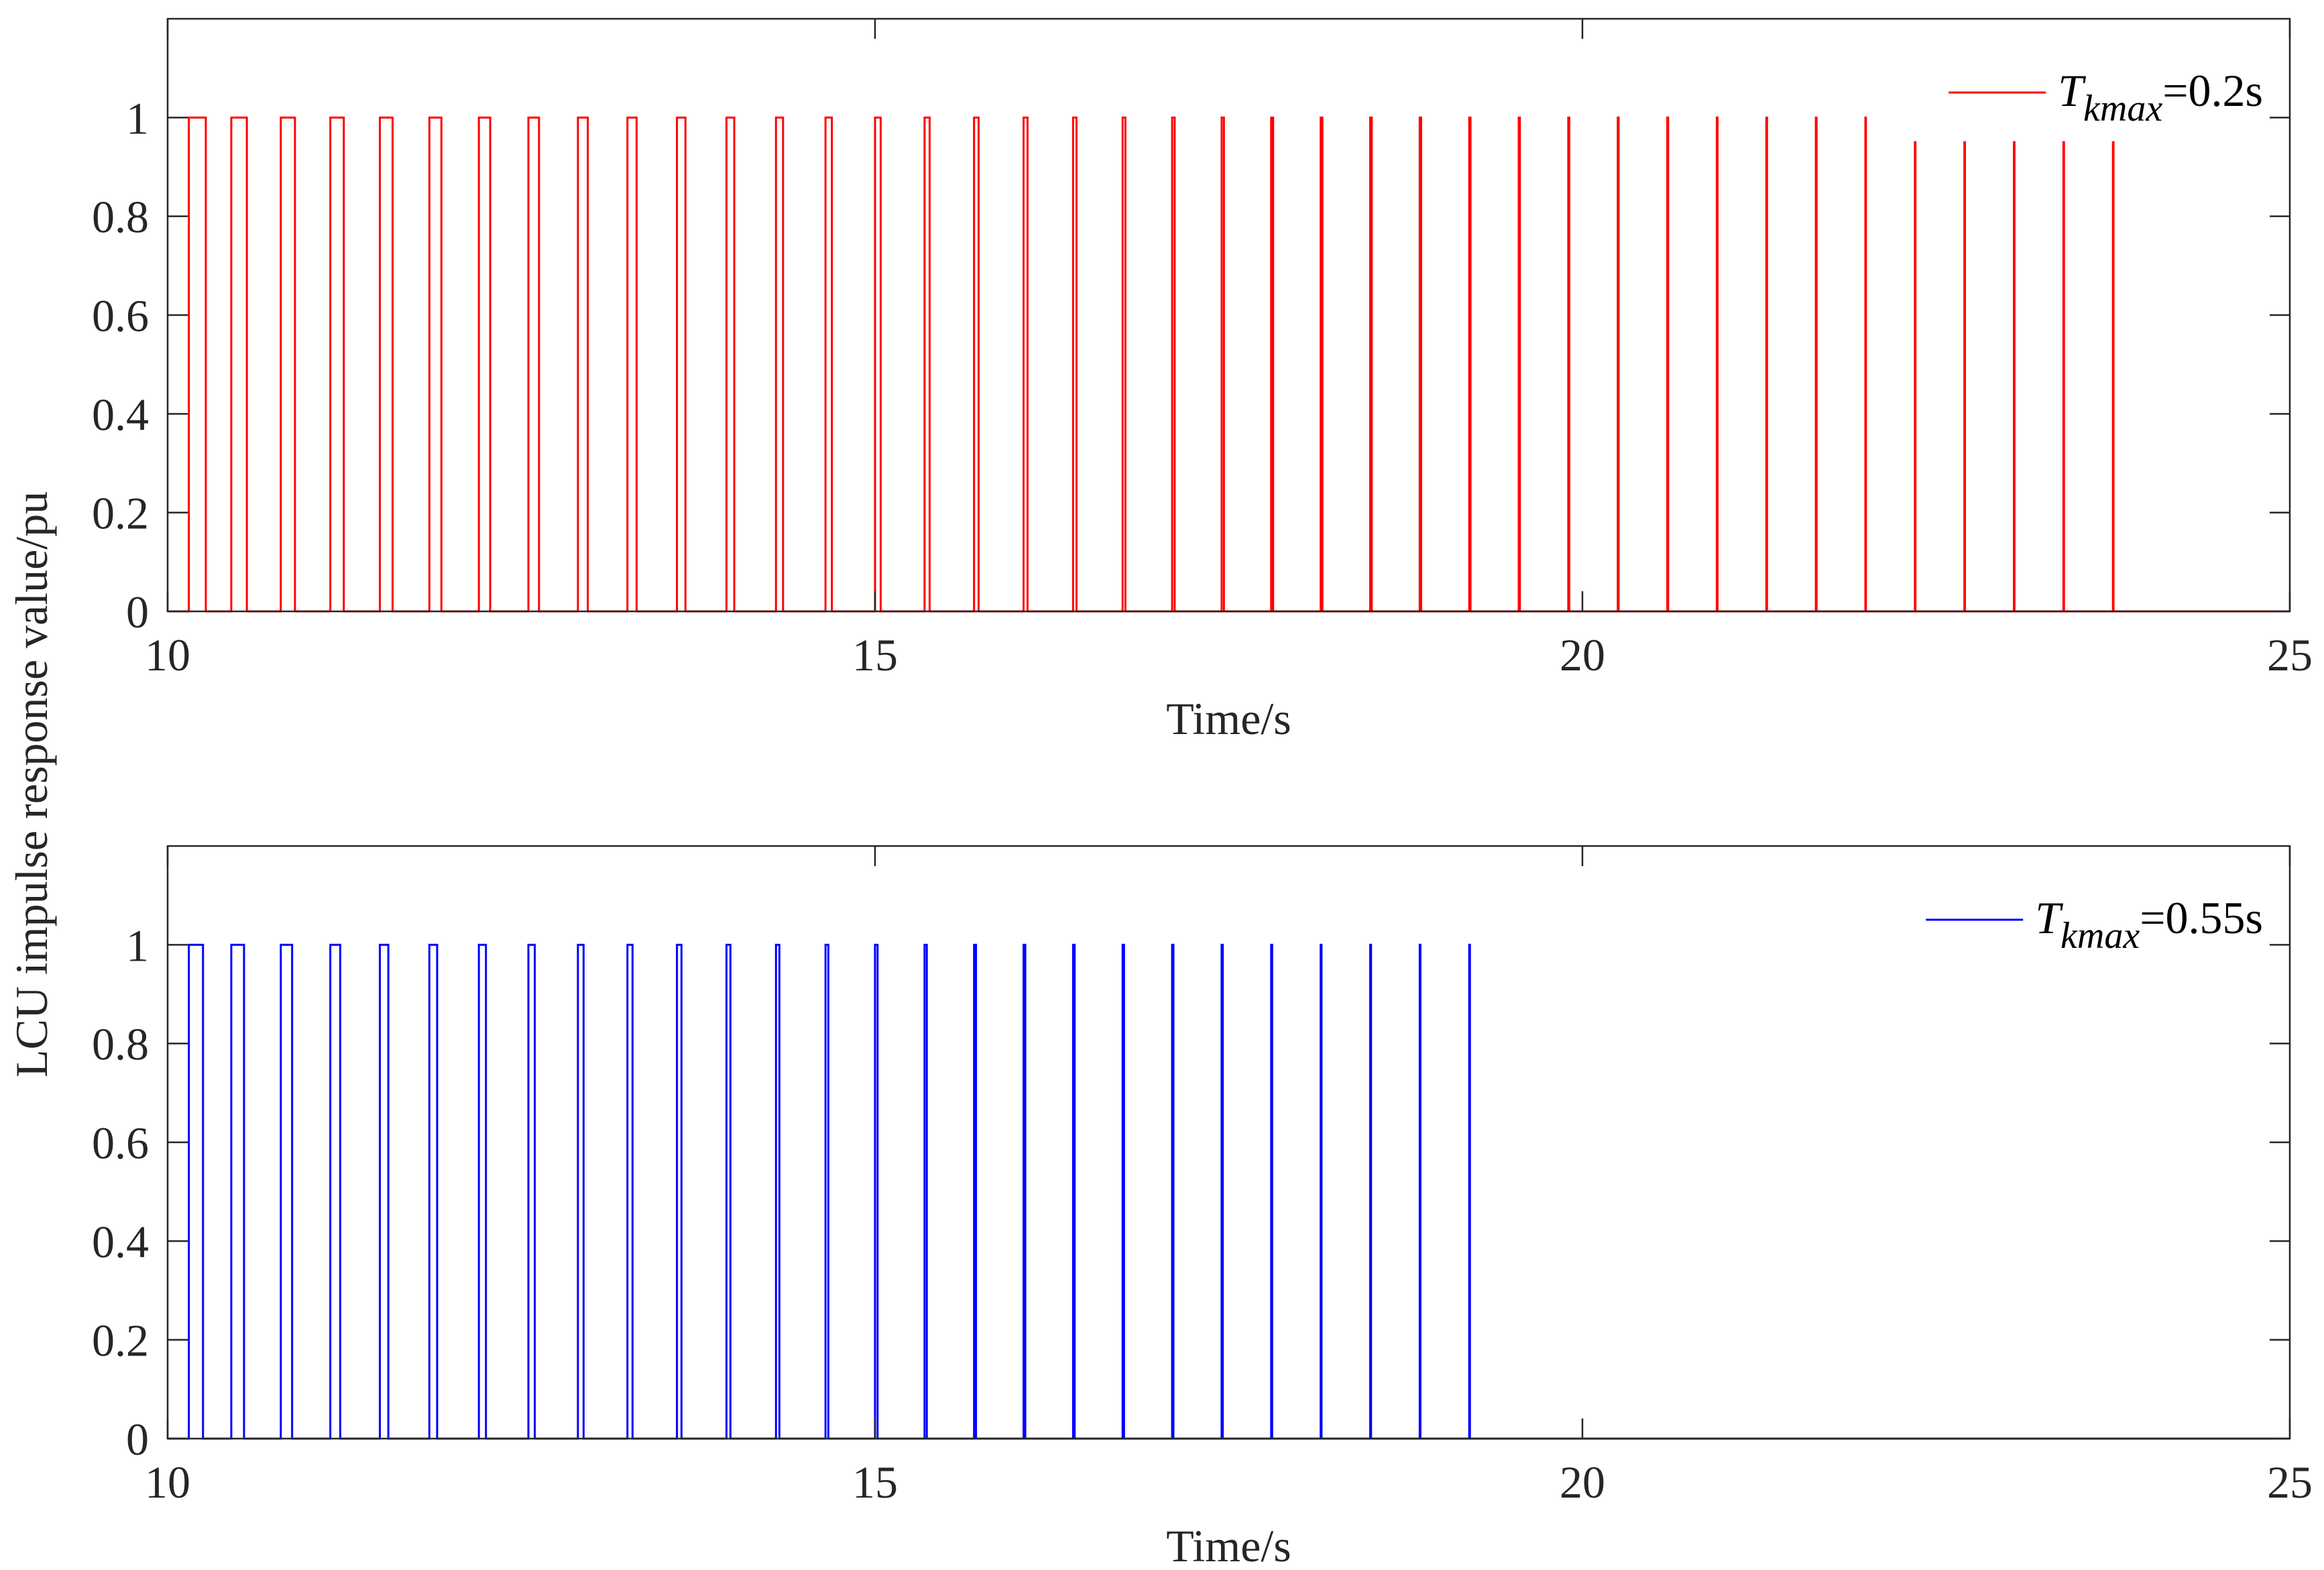 The width and height of the screenshot is (2324, 1570). Describe the element at coordinates (120, 1044) in the screenshot. I see `bottom-panel-y-tick-label: 0.8` at that location.